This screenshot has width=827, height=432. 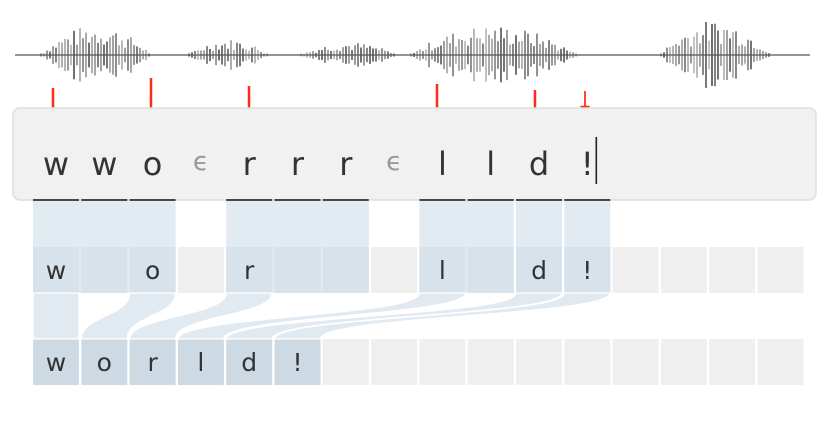 I want to click on input-frame-labels: w w o ϵ r r r ϵ l l d!, so click(x=322, y=169).